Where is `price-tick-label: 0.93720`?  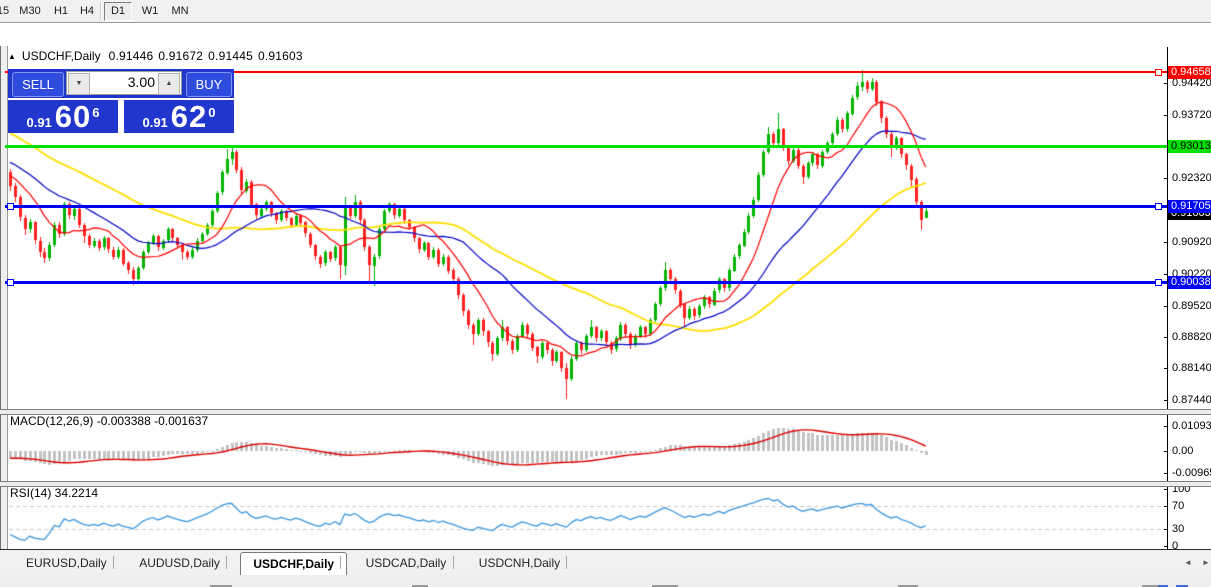
price-tick-label: 0.93720 is located at coordinates (1191, 114).